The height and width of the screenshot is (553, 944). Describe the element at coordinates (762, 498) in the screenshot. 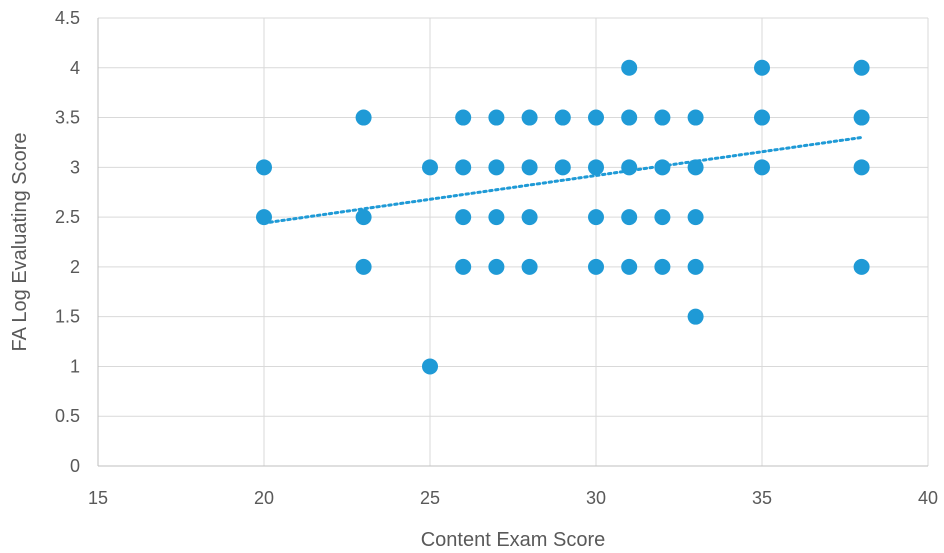

I see `x-tick-label: 35` at that location.